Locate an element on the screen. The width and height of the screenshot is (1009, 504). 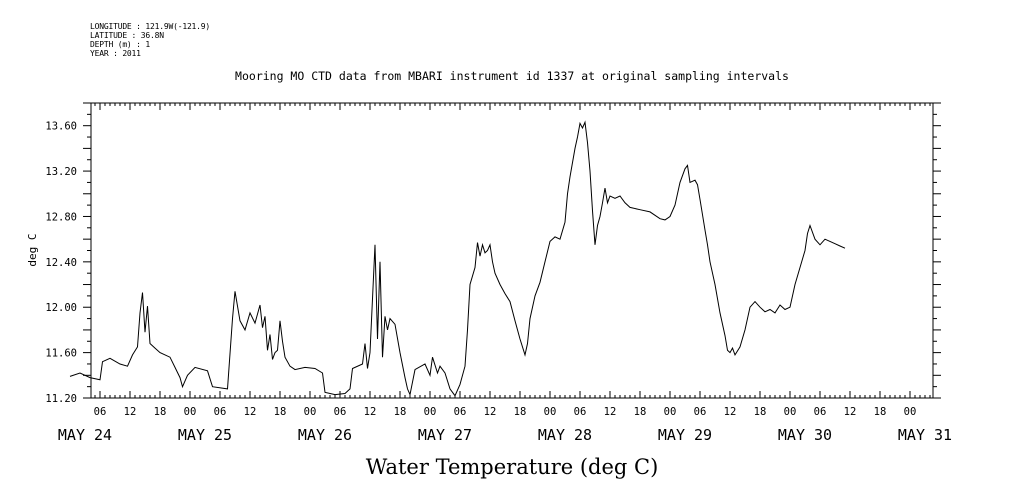
header-longitude: LONGITUDE : 121.9W(-121.9) is located at coordinates (150, 26).